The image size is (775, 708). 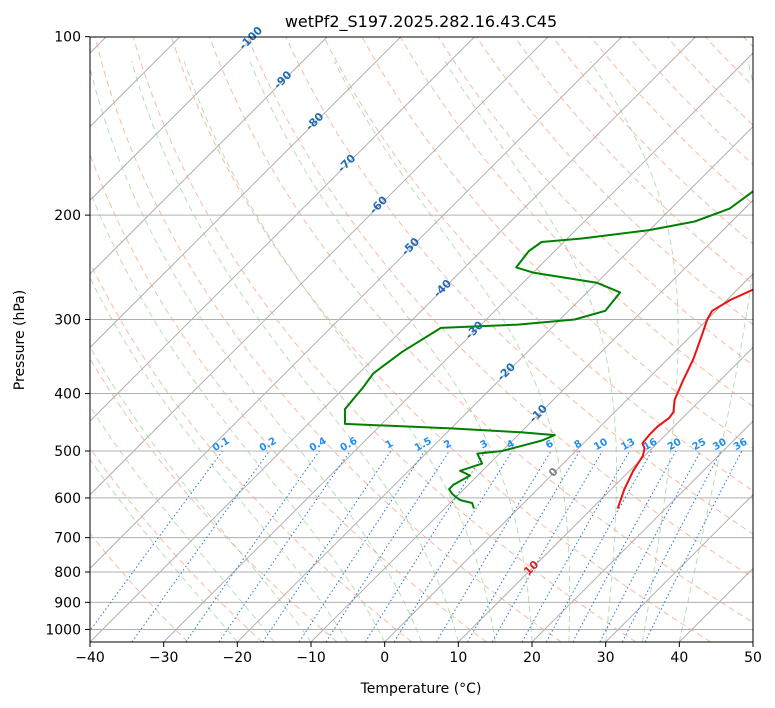 I want to click on mixing-ratio-label: 3, so click(x=485, y=444).